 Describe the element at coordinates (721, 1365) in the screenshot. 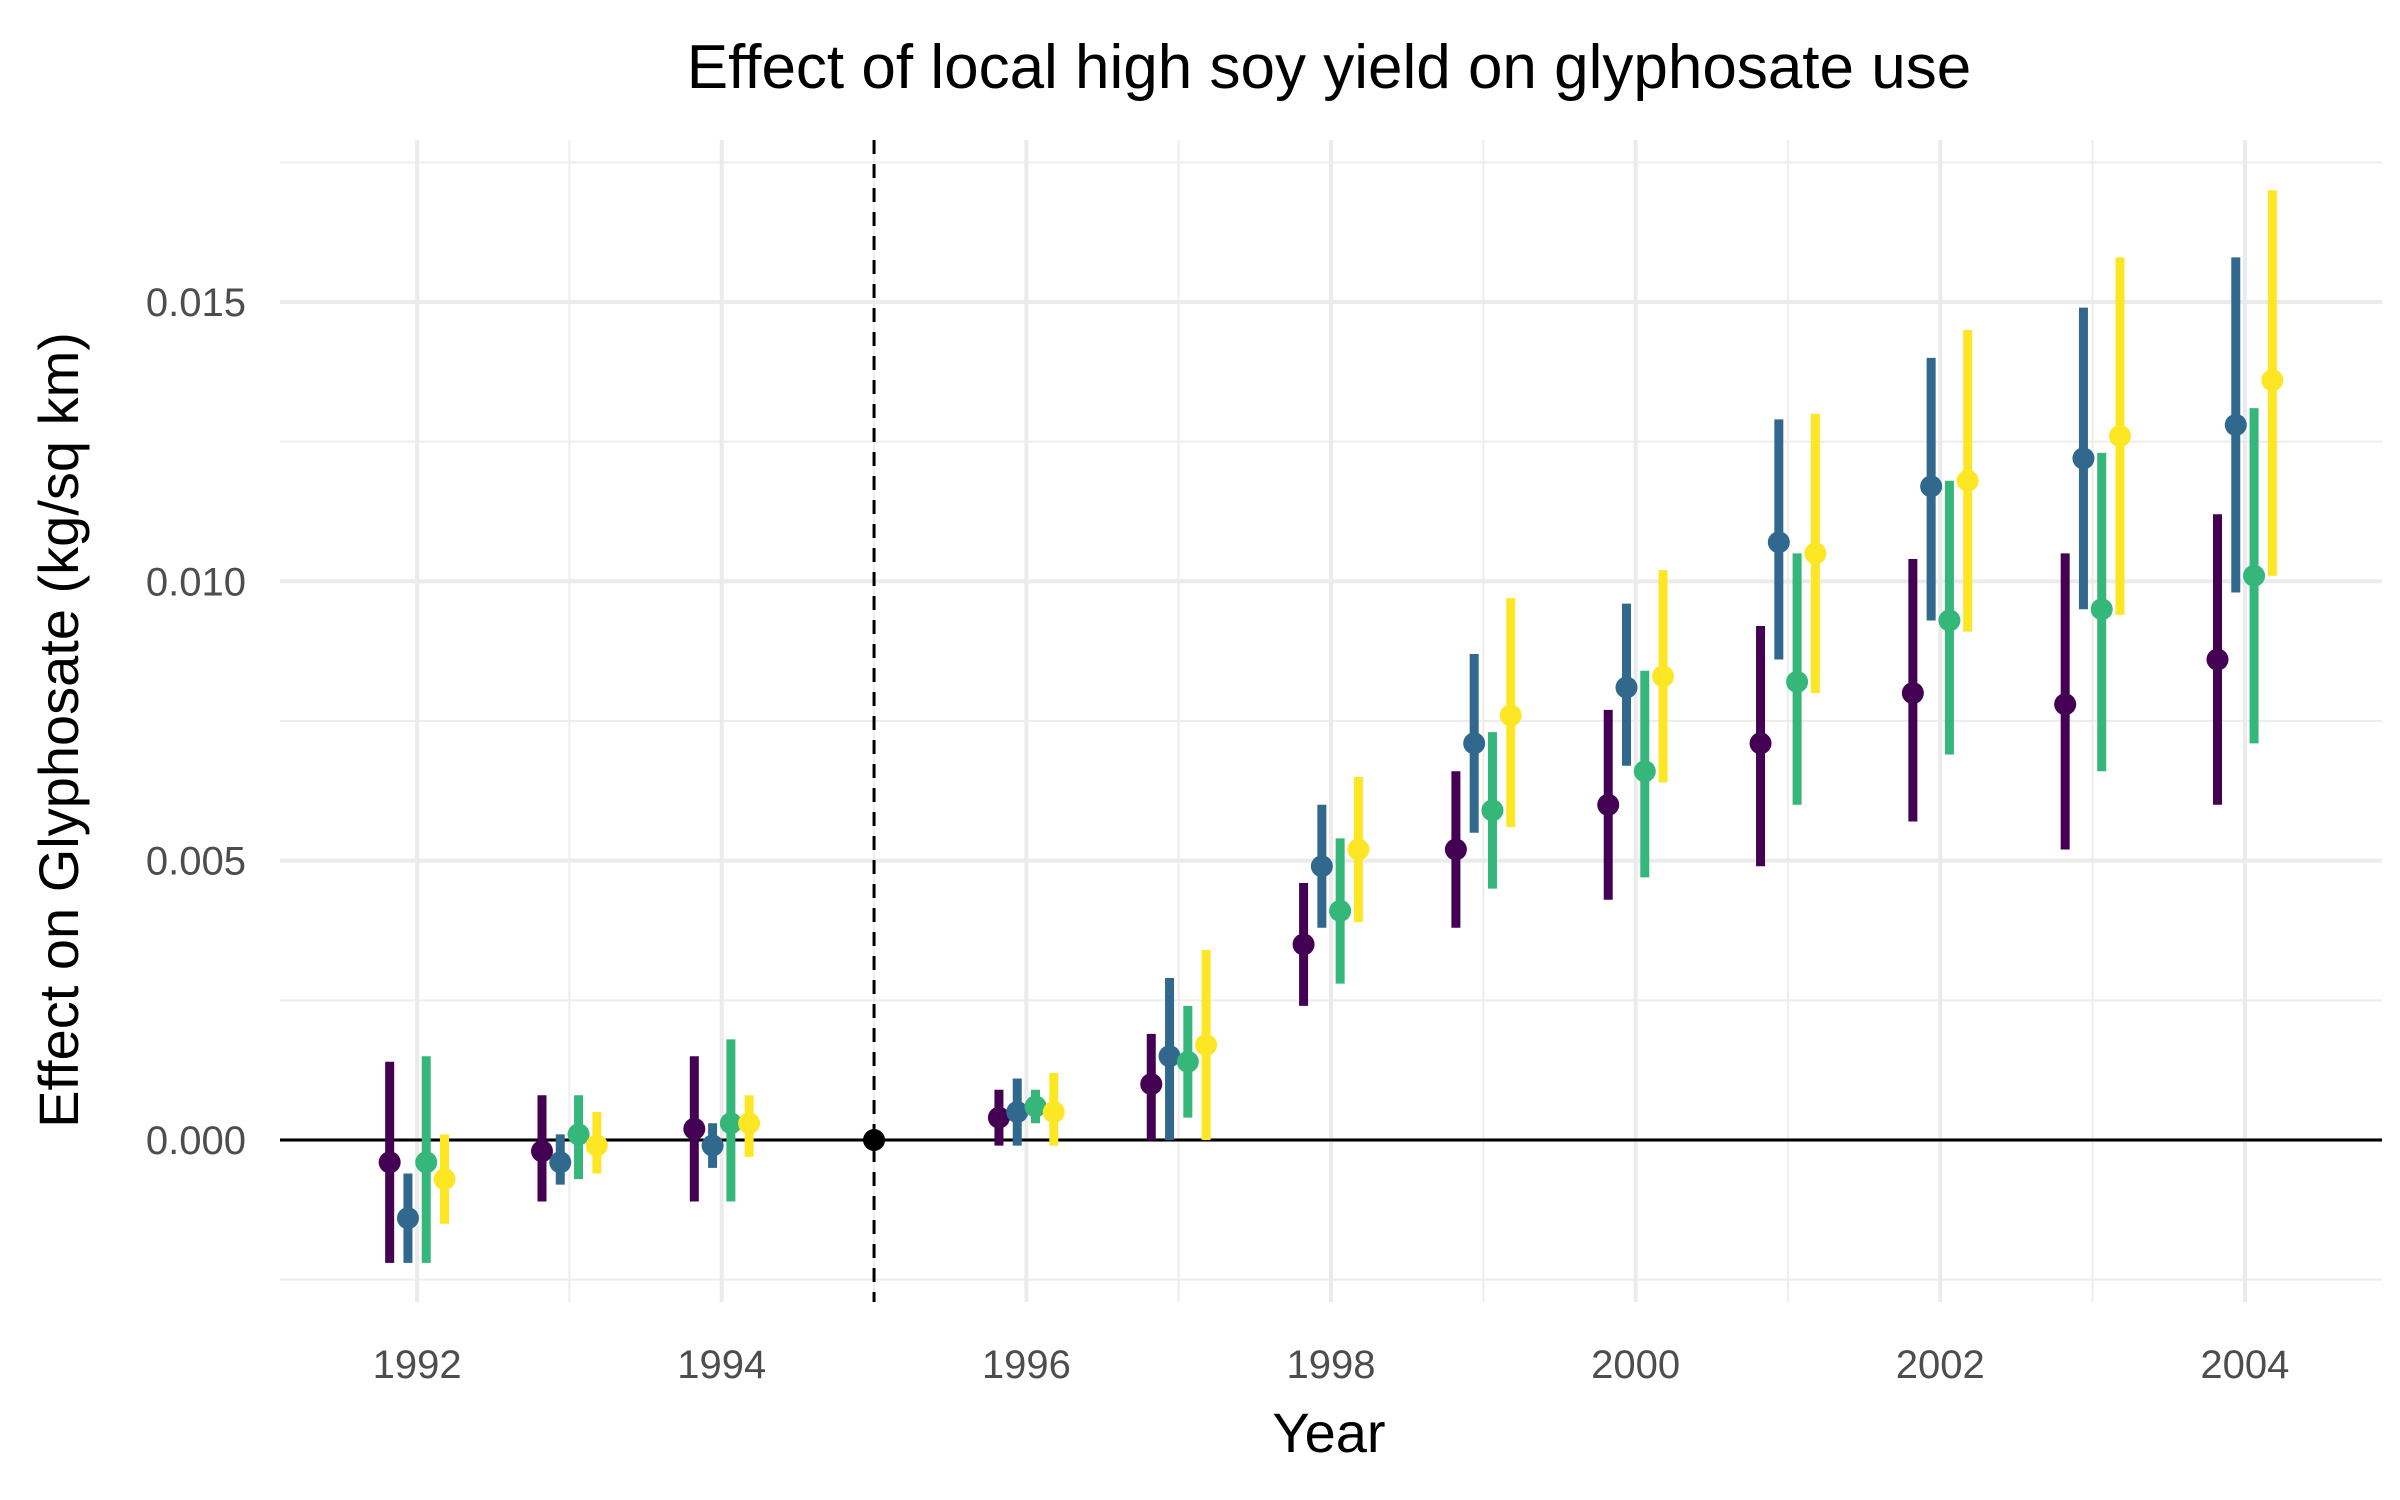

I see `x-tick-label: 1994` at that location.